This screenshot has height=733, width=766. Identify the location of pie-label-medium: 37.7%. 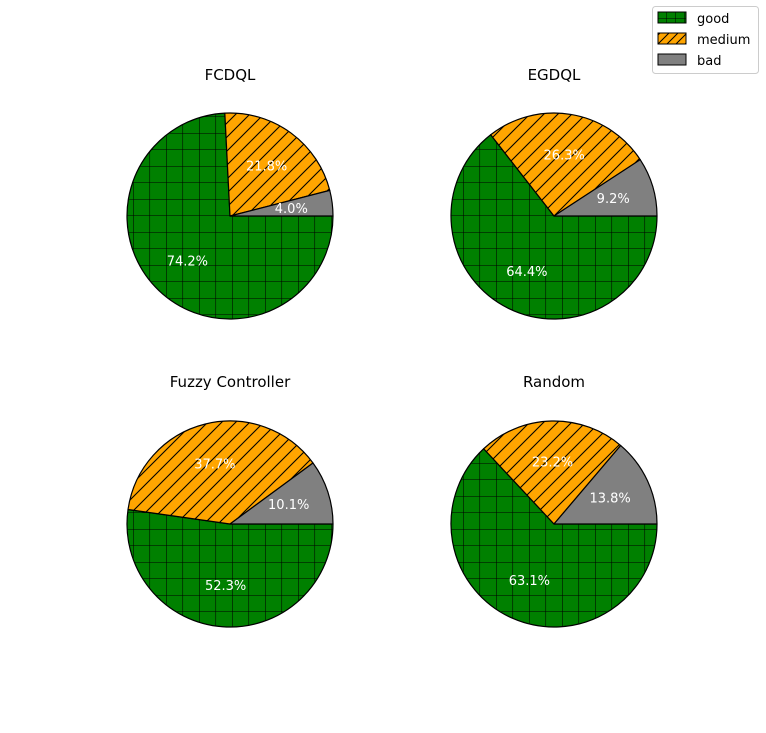
(214, 465).